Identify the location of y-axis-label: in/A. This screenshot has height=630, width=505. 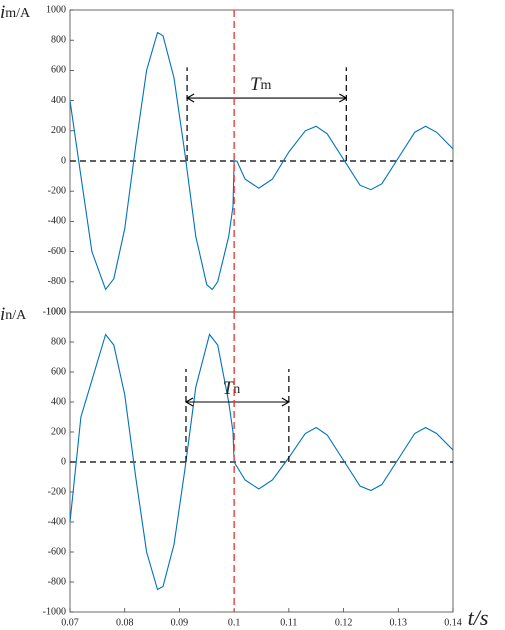
(13, 314).